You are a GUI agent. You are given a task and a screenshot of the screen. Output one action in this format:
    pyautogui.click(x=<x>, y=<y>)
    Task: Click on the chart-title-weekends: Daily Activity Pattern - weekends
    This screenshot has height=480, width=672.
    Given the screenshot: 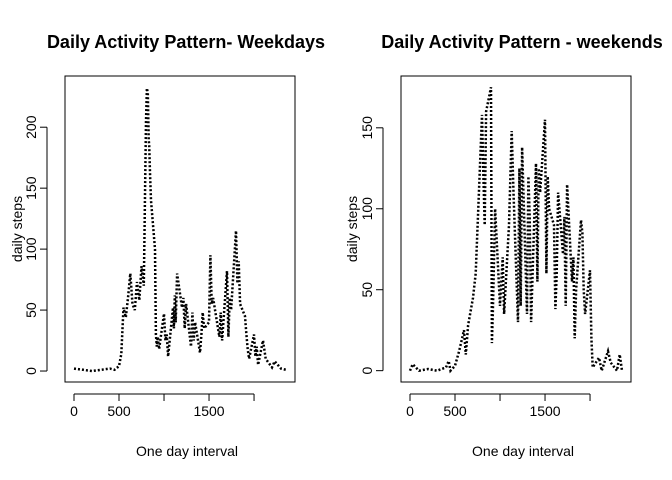 What is the action you would take?
    pyautogui.click(x=521, y=42)
    